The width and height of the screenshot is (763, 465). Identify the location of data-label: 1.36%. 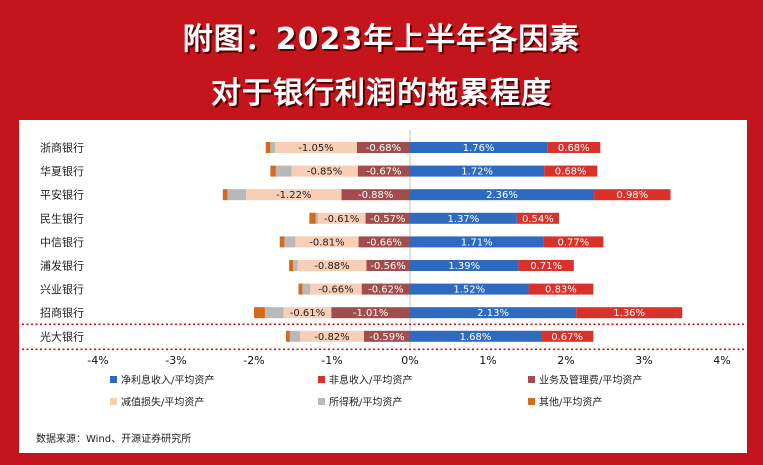
(629, 313).